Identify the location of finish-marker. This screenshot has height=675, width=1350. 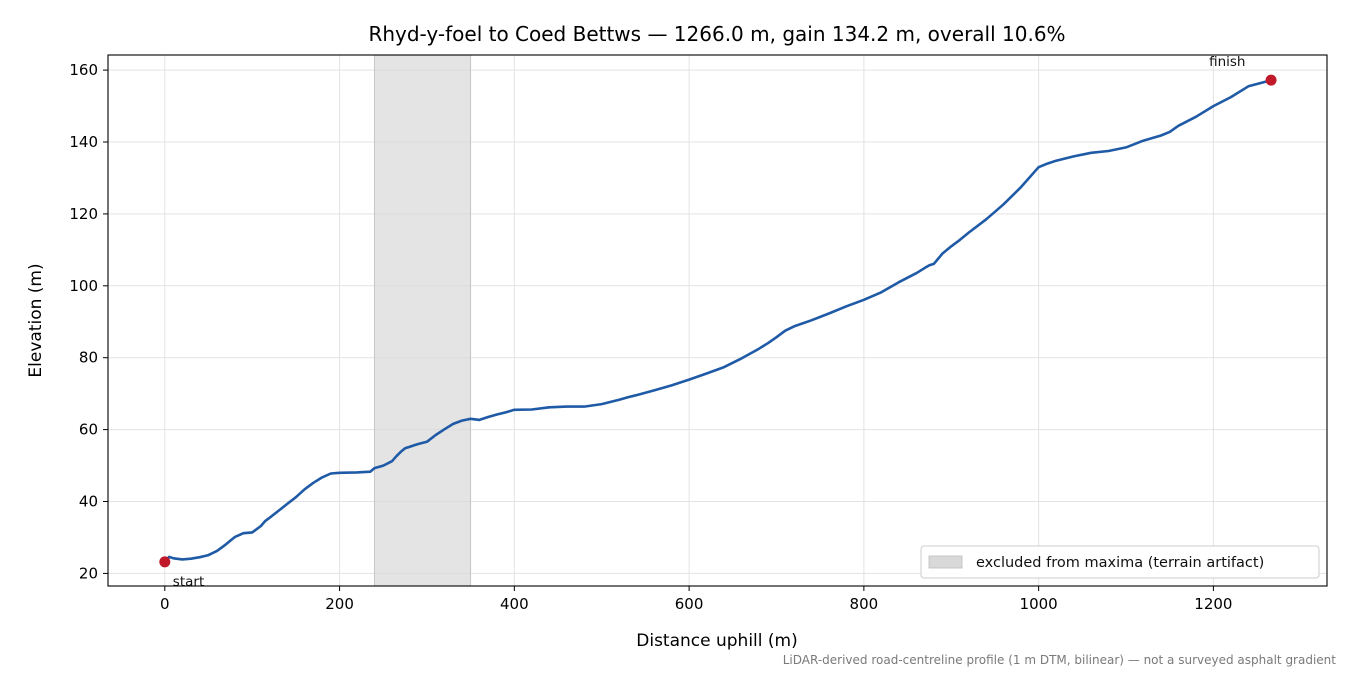
(1271, 80).